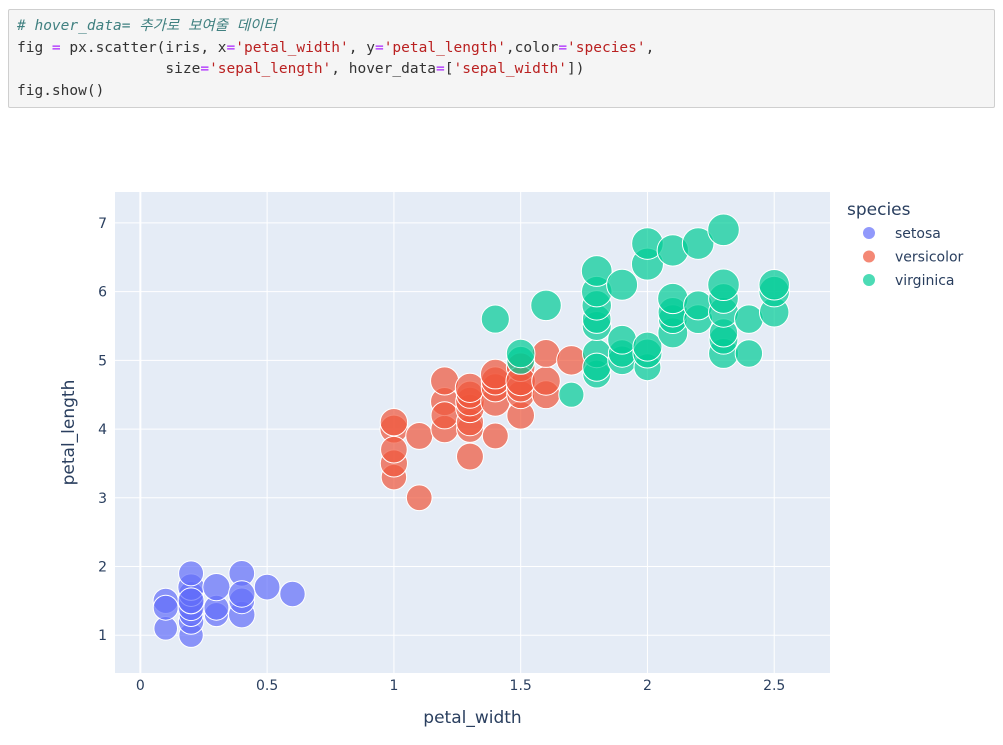 This screenshot has width=1003, height=745. I want to click on code-token: 'sepal_width', so click(510, 69).